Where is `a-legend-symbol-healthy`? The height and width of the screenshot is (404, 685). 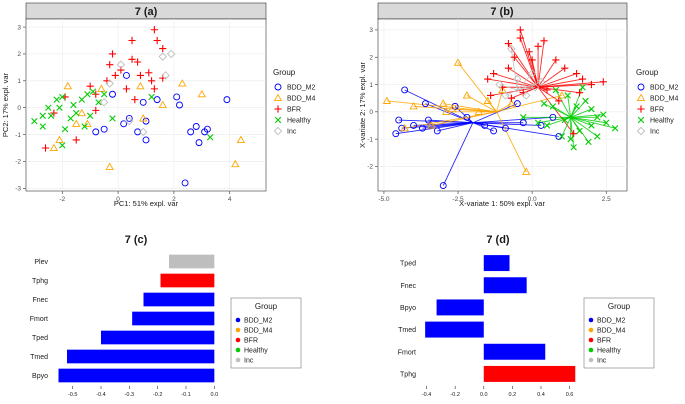
a-legend-symbol-healthy is located at coordinates (278, 120).